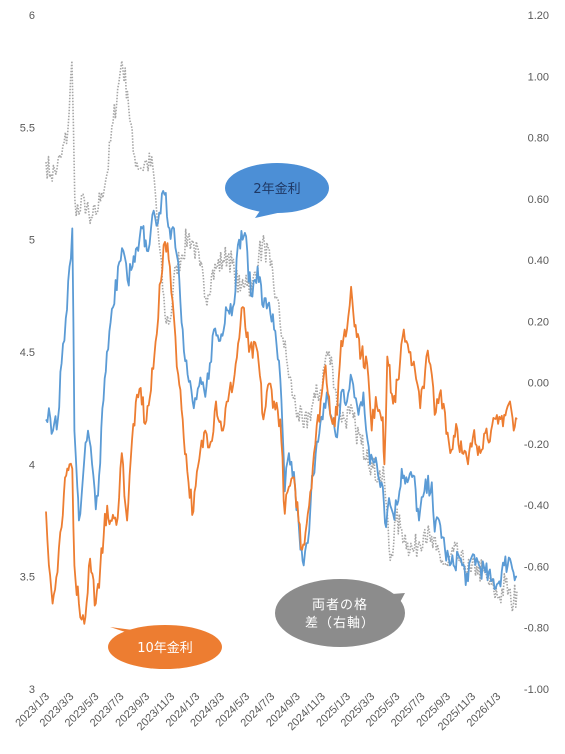 Image resolution: width=565 pixels, height=754 pixels. I want to click on right-tick-label: -0.80, so click(536, 629).